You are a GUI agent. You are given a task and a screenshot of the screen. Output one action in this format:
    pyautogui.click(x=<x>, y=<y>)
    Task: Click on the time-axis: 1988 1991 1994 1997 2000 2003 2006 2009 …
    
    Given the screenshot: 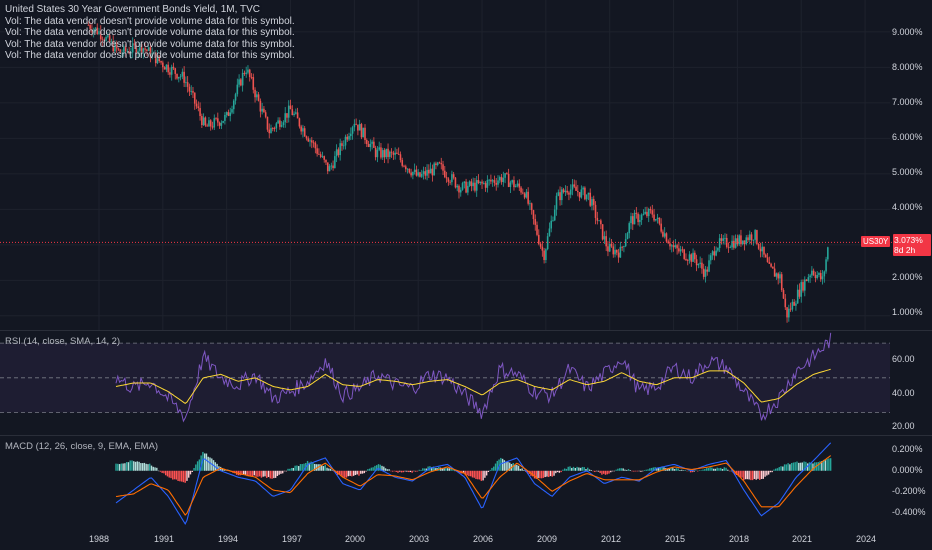 What is the action you would take?
    pyautogui.click(x=466, y=540)
    